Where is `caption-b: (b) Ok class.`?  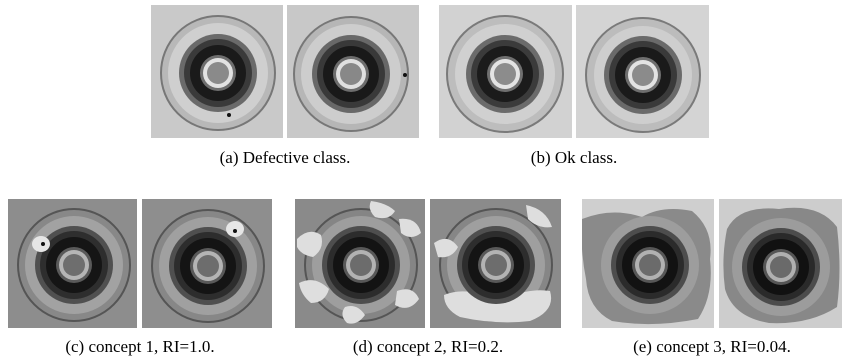 caption-b: (b) Ok class. is located at coordinates (574, 157).